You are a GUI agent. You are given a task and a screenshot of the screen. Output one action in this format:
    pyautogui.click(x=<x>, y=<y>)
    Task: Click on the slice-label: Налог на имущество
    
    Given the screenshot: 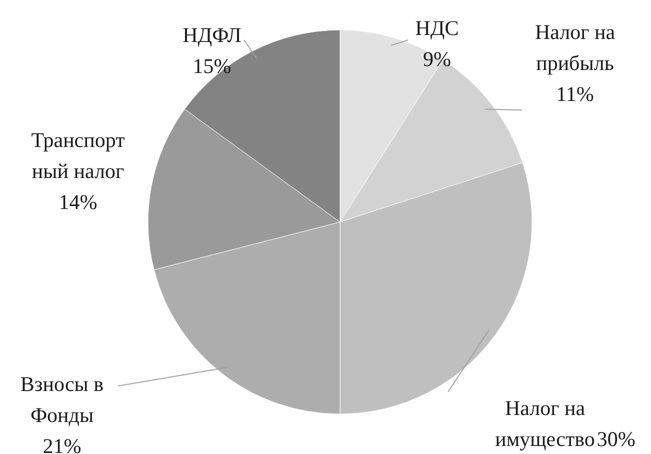 What is the action you would take?
    pyautogui.click(x=545, y=423)
    